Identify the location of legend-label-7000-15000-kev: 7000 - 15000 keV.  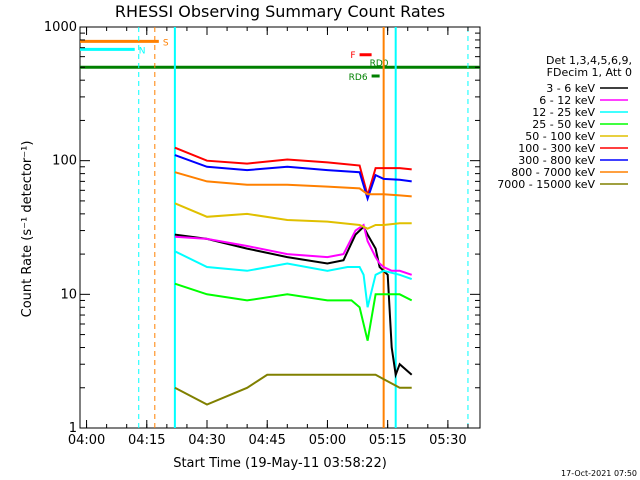
(546, 184).